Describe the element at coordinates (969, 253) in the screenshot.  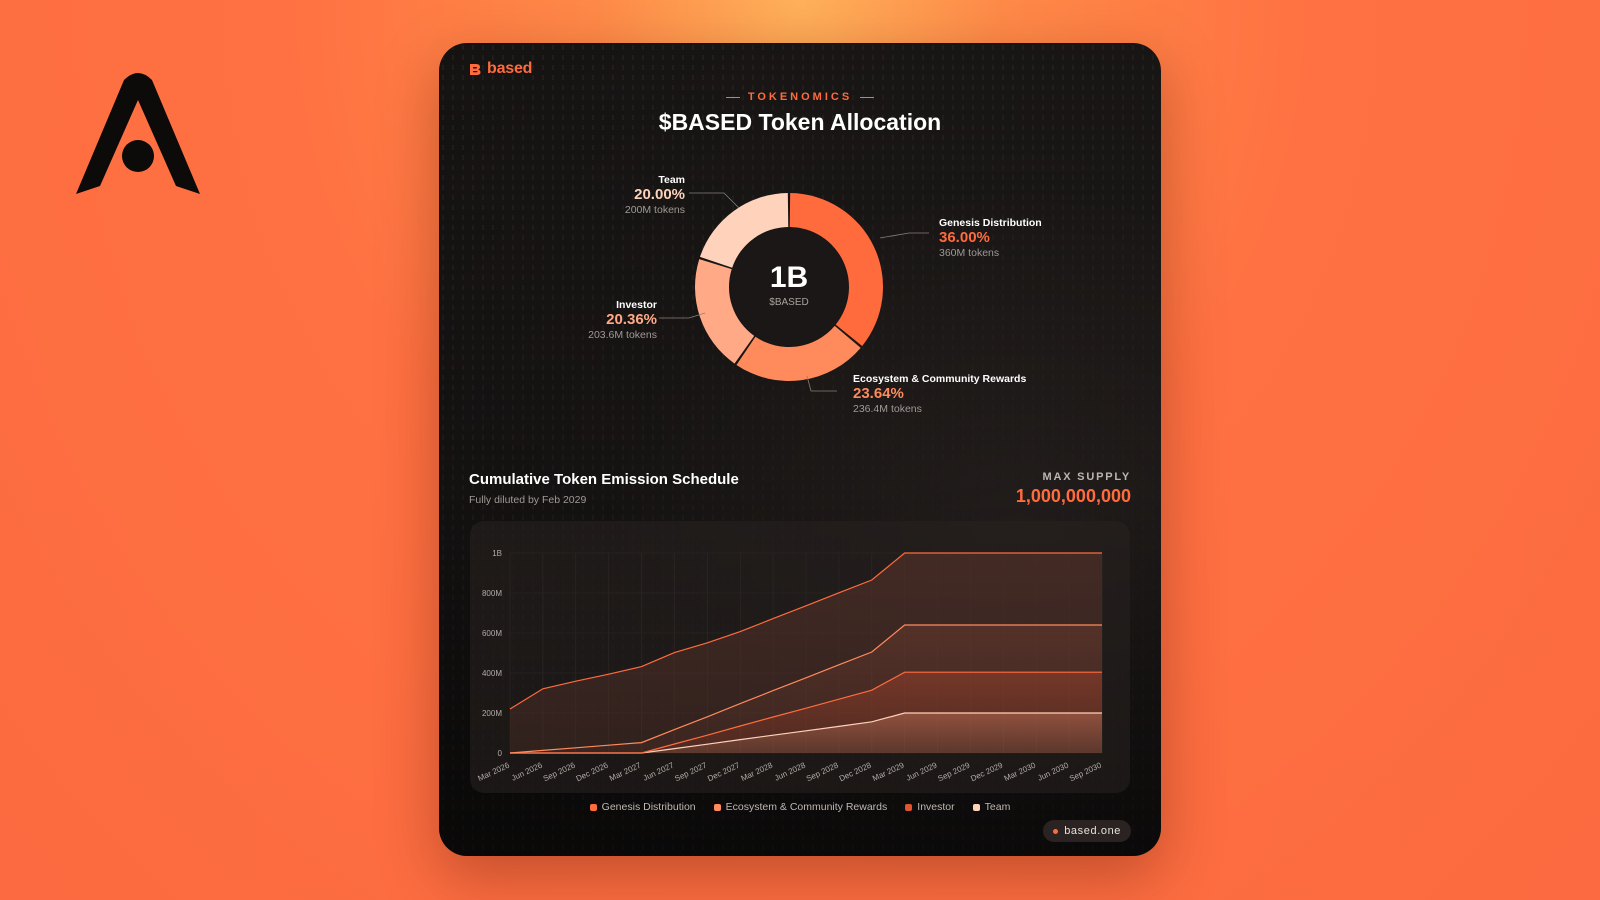
I see `label-genesis-tokens: 360M tokens` at that location.